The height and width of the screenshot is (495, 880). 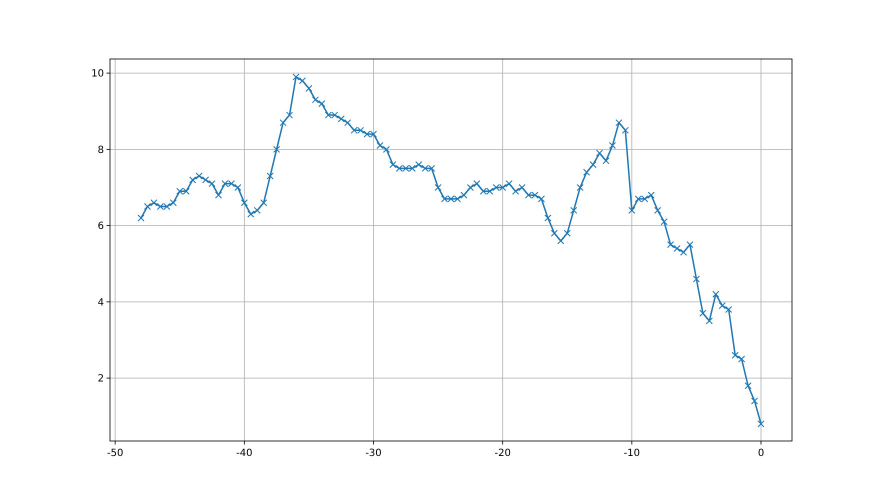 What do you see at coordinates (244, 453) in the screenshot?
I see `x-tick-label: -40` at bounding box center [244, 453].